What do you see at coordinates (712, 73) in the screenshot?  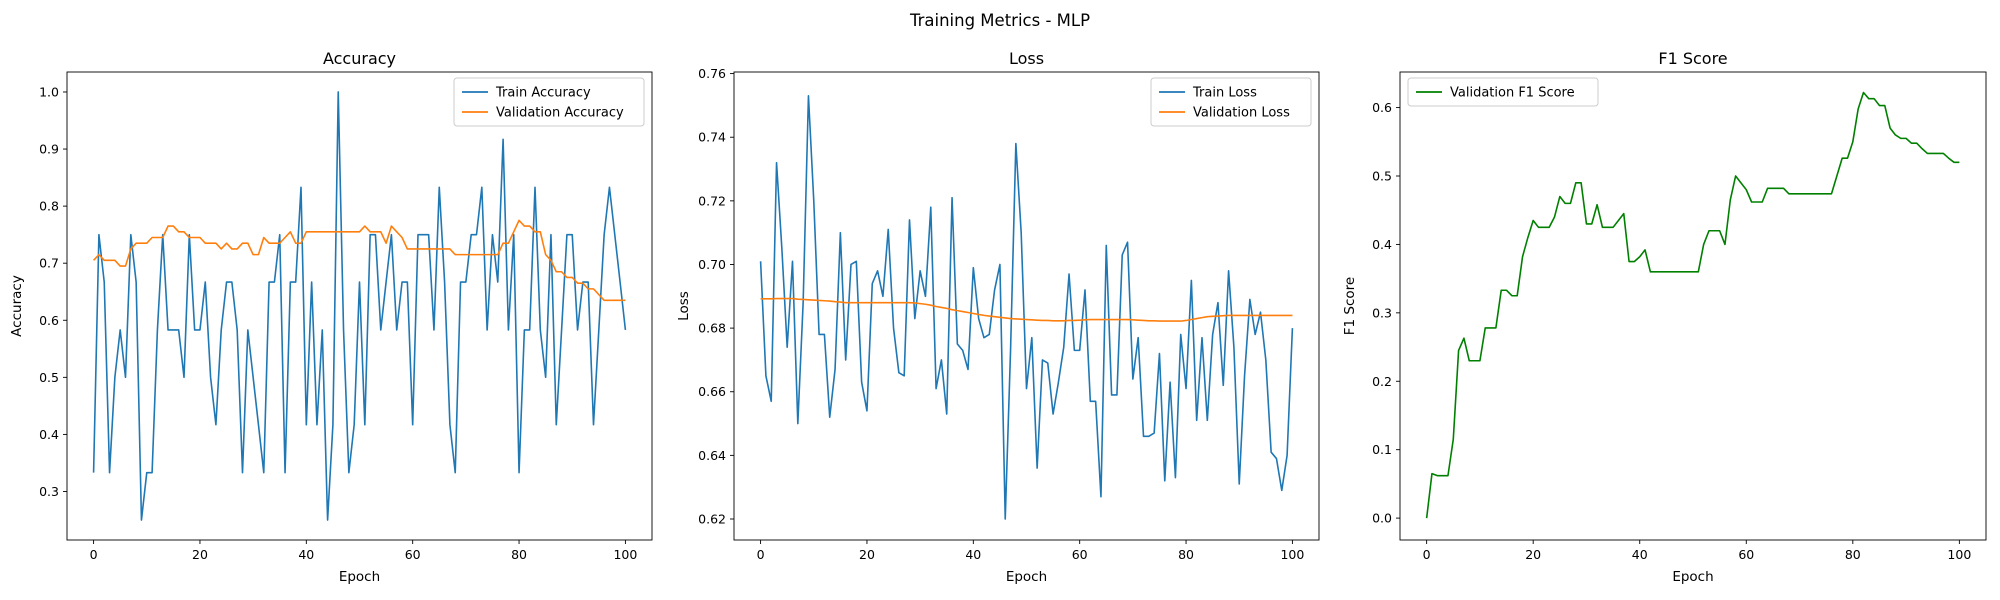 I see `y-tick-label: 0.76` at bounding box center [712, 73].